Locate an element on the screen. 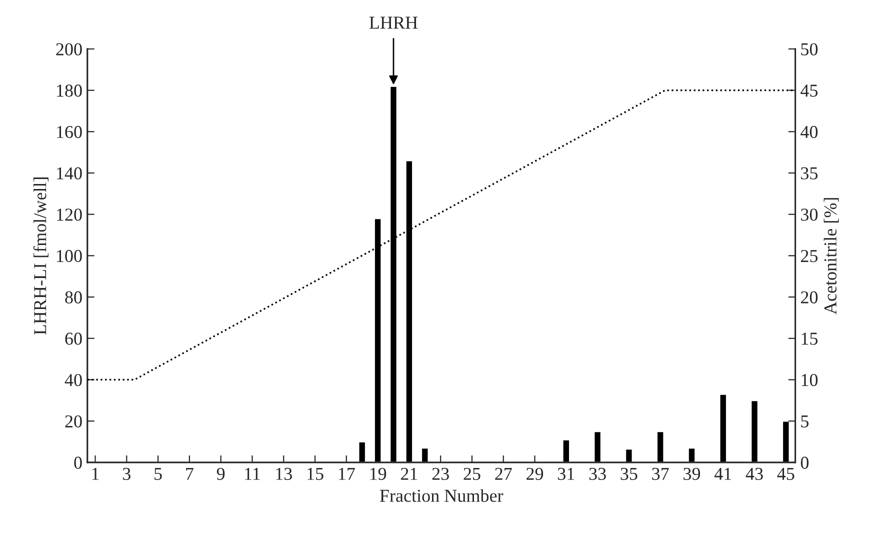 This screenshot has height=544, width=874. y2-tick-label: 50 is located at coordinates (809, 49).